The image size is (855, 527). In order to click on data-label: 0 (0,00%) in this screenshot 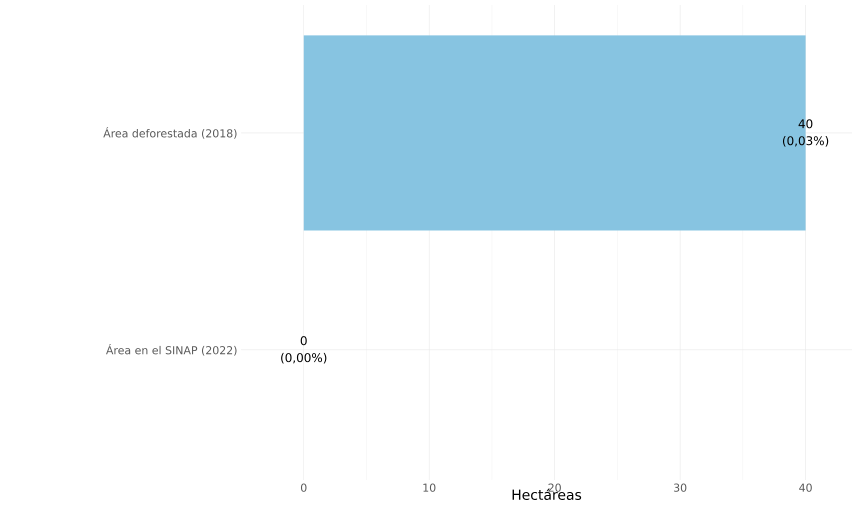, I will do `click(303, 350)`.